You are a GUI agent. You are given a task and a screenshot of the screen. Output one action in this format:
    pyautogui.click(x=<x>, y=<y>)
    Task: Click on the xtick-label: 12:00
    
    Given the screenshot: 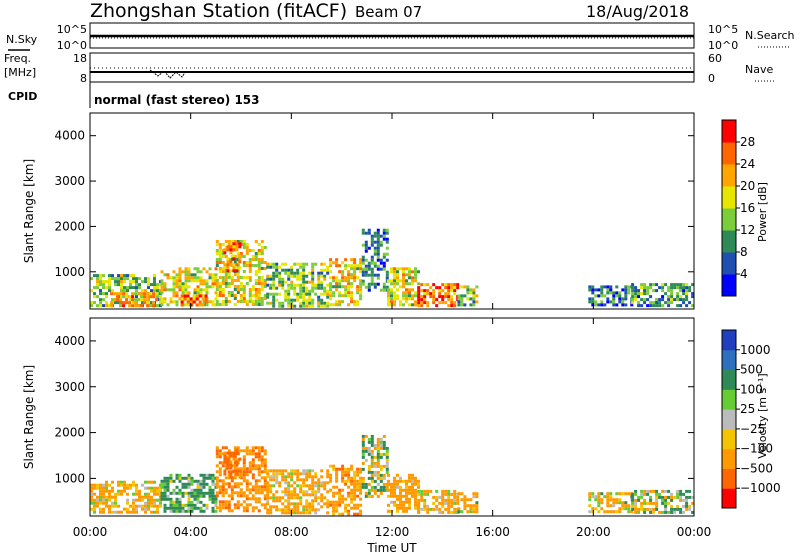 What is the action you would take?
    pyautogui.click(x=392, y=532)
    